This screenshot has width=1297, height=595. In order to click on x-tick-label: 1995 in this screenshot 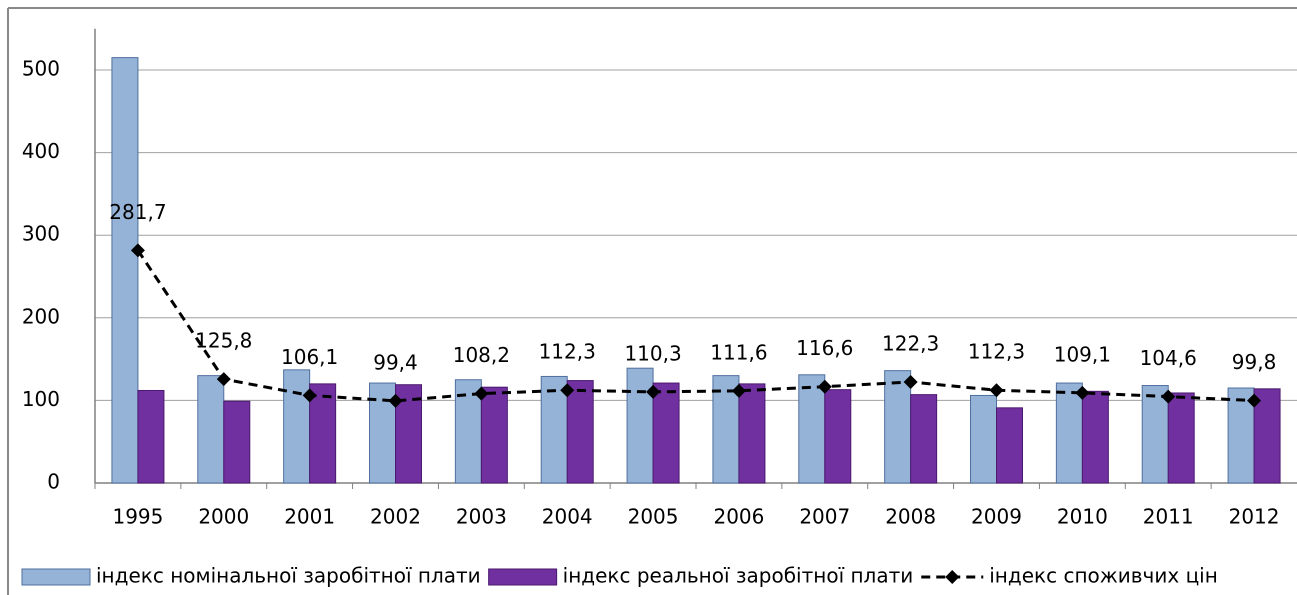, I will do `click(137, 517)`.